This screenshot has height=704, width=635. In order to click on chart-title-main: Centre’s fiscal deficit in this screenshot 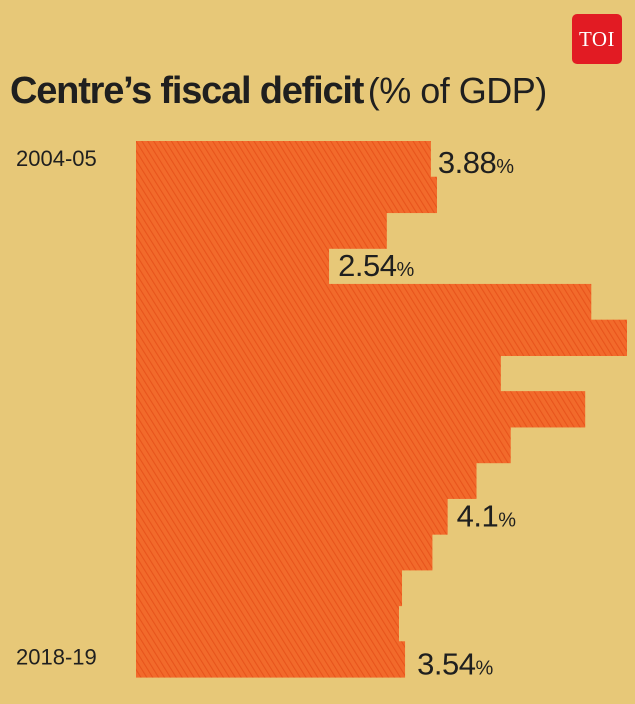, I will do `click(187, 91)`.